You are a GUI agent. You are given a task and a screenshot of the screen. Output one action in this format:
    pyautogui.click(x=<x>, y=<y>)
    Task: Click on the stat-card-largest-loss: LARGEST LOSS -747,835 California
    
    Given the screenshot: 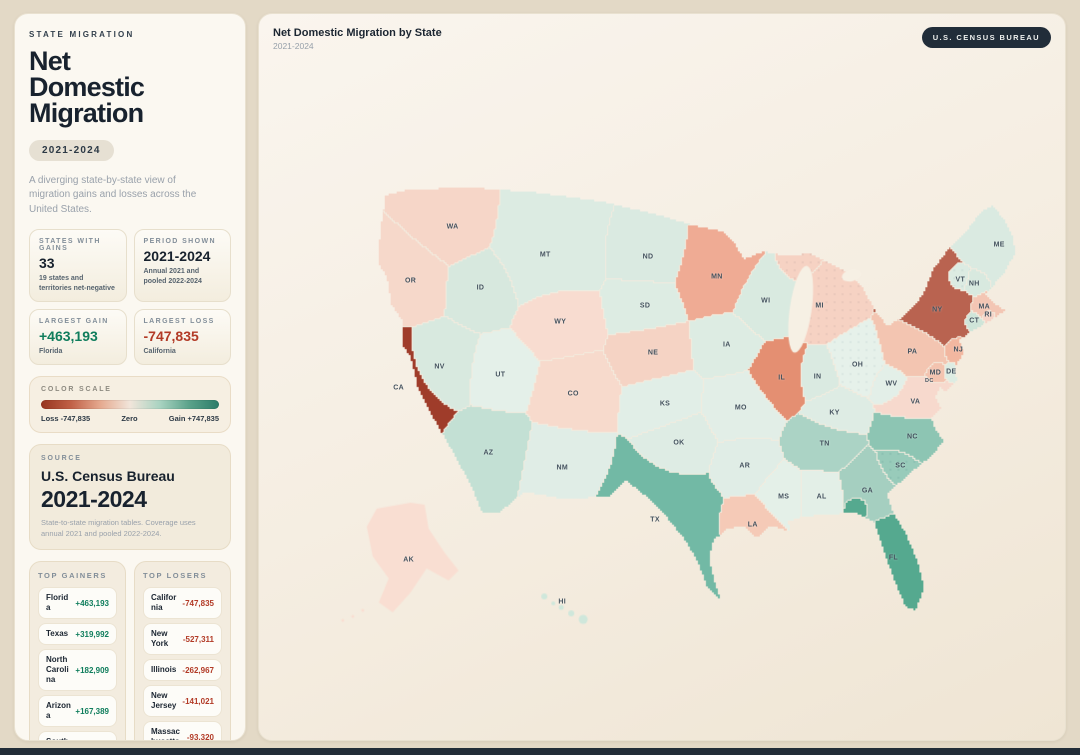 What is the action you would take?
    pyautogui.click(x=182, y=337)
    